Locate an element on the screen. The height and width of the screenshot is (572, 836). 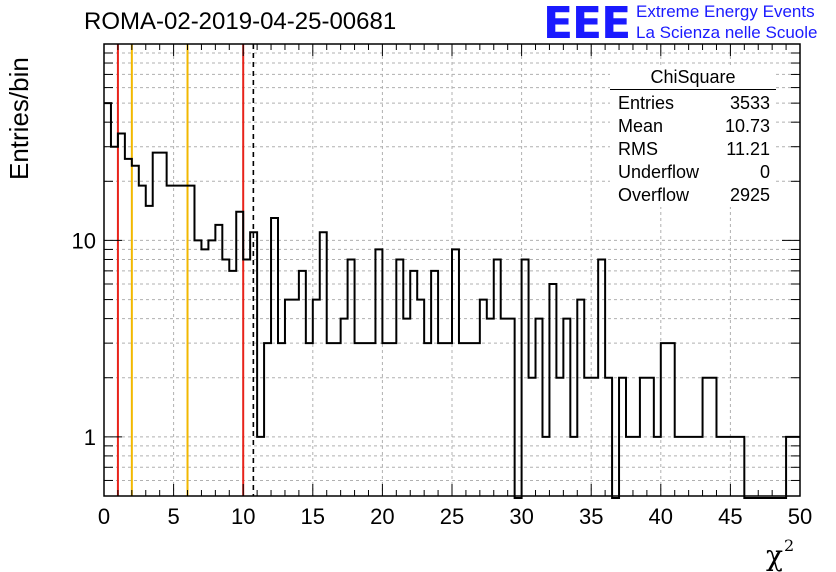
stat-value: 3533 is located at coordinates (749, 103).